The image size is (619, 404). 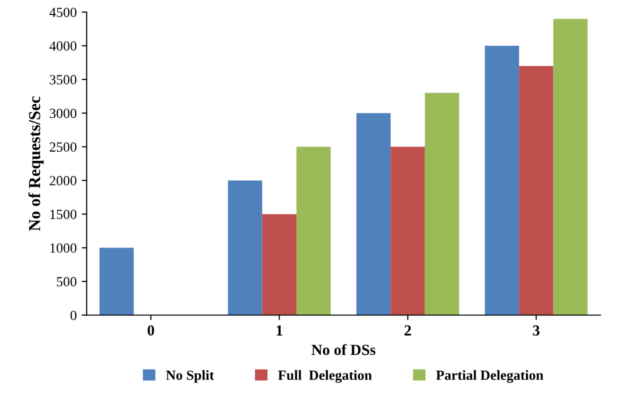 I want to click on y-tick-label: 4000, so click(x=62, y=46).